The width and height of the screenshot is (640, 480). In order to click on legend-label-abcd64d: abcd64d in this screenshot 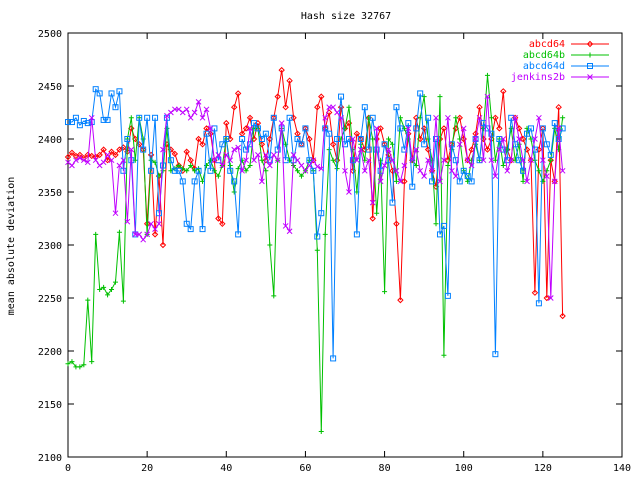, I will do `click(544, 66)`.